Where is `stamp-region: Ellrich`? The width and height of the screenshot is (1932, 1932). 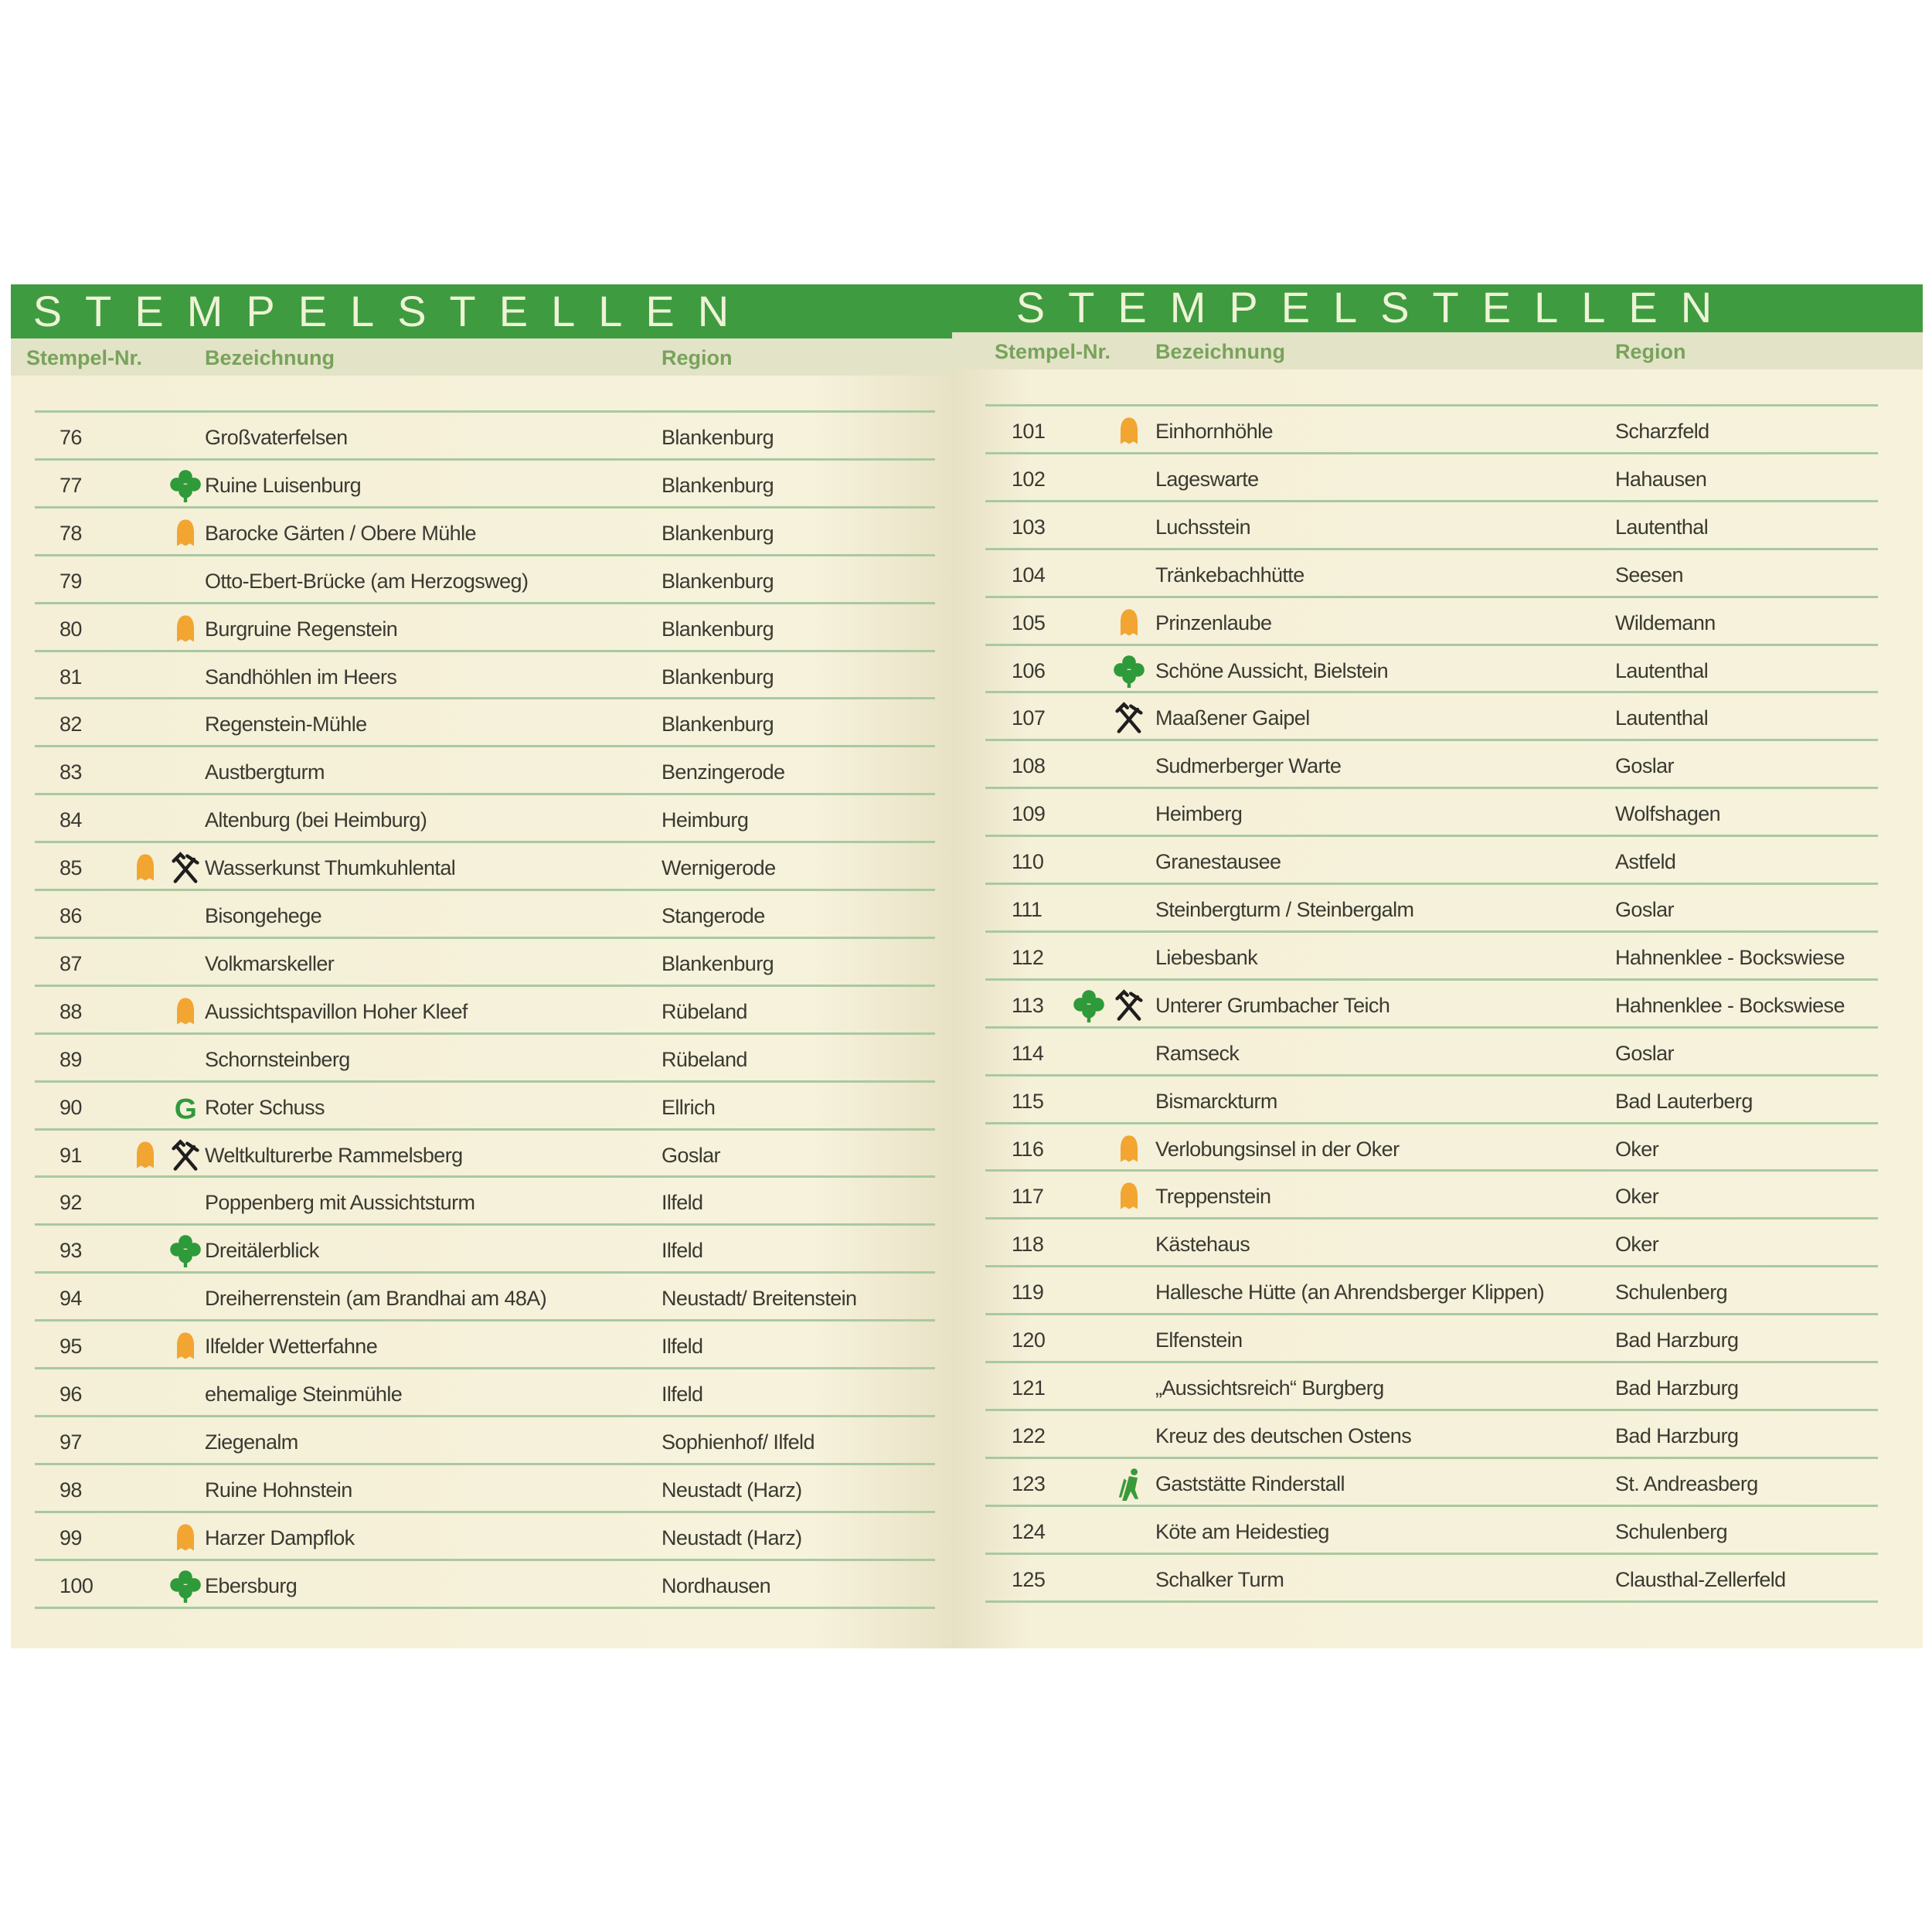 stamp-region: Ellrich is located at coordinates (689, 1107).